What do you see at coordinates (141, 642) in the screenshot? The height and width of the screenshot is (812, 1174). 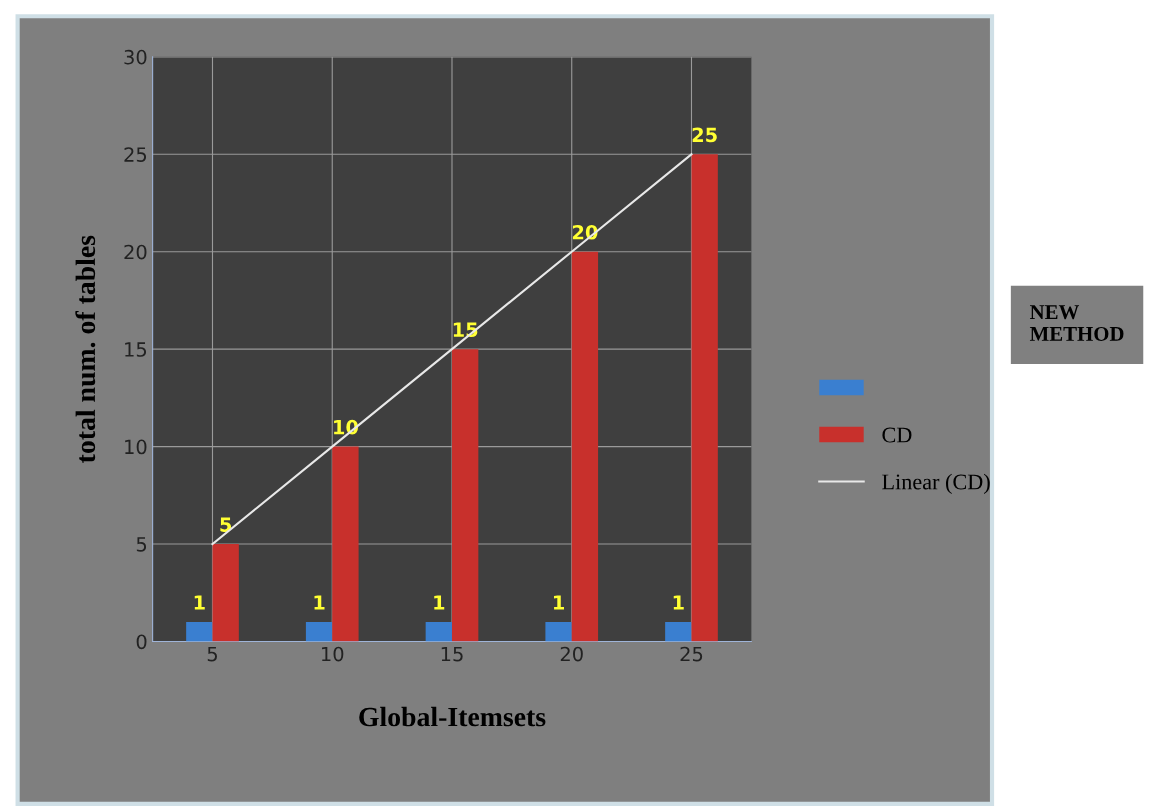 I see `y-tick-label: 0` at bounding box center [141, 642].